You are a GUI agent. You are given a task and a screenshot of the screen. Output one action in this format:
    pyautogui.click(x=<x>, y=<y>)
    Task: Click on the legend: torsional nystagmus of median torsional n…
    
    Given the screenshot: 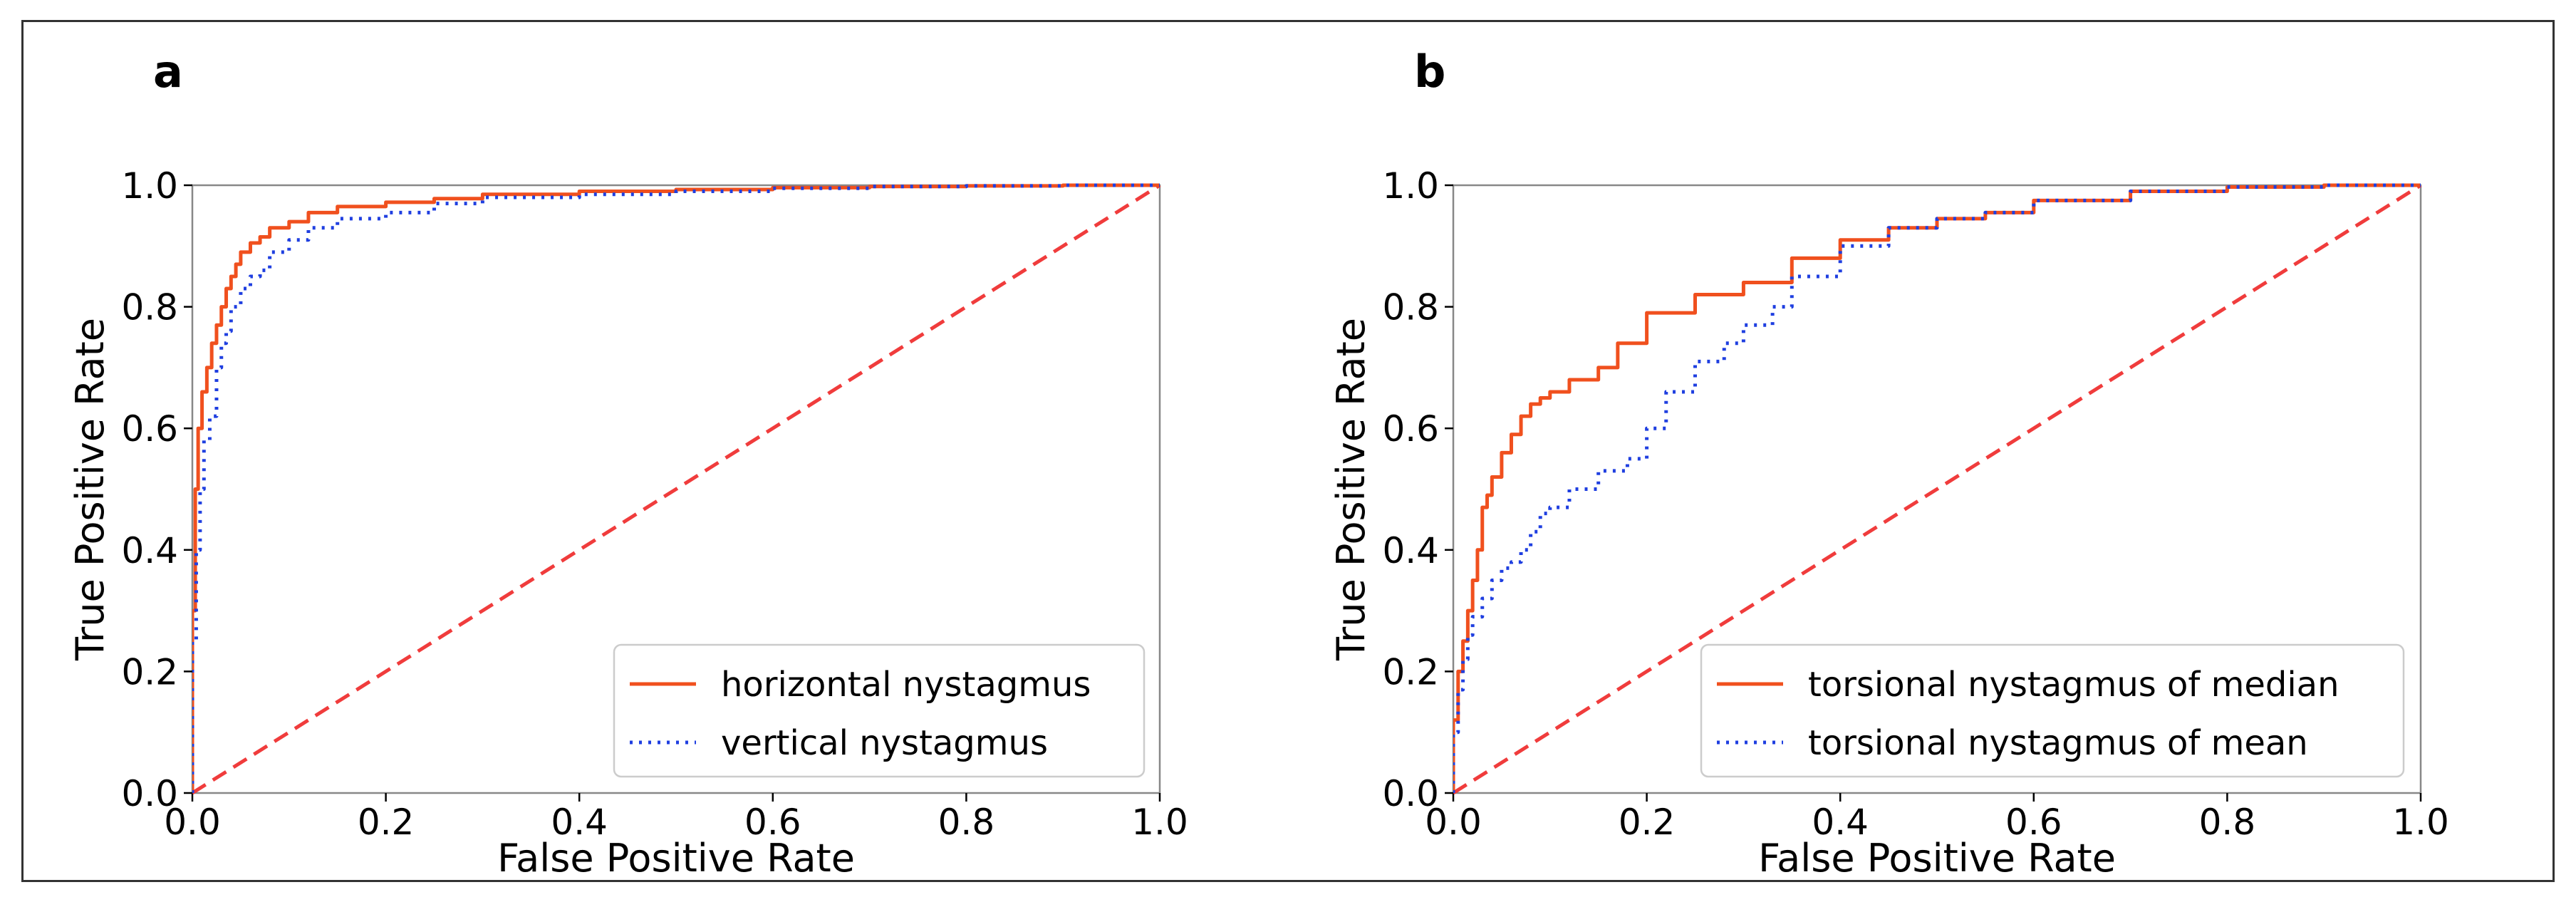 What is the action you would take?
    pyautogui.click(x=2052, y=711)
    